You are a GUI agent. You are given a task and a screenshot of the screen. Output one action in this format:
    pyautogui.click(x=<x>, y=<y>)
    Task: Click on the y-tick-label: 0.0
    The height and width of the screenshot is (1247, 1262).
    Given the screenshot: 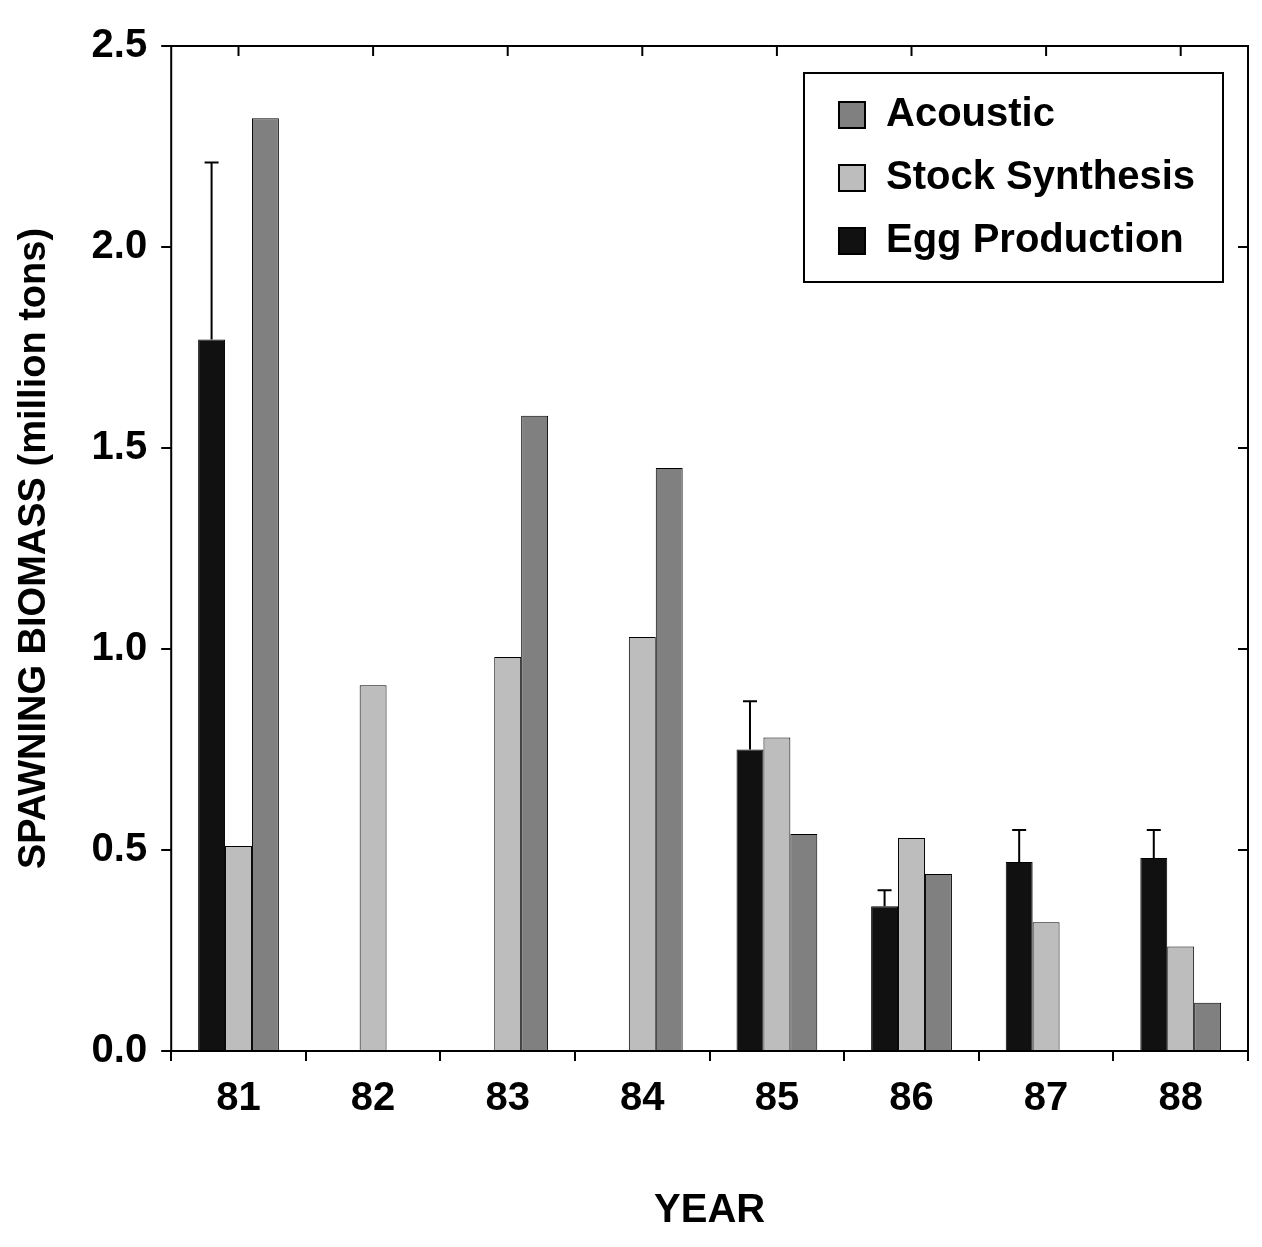 What is the action you would take?
    pyautogui.click(x=119, y=1048)
    